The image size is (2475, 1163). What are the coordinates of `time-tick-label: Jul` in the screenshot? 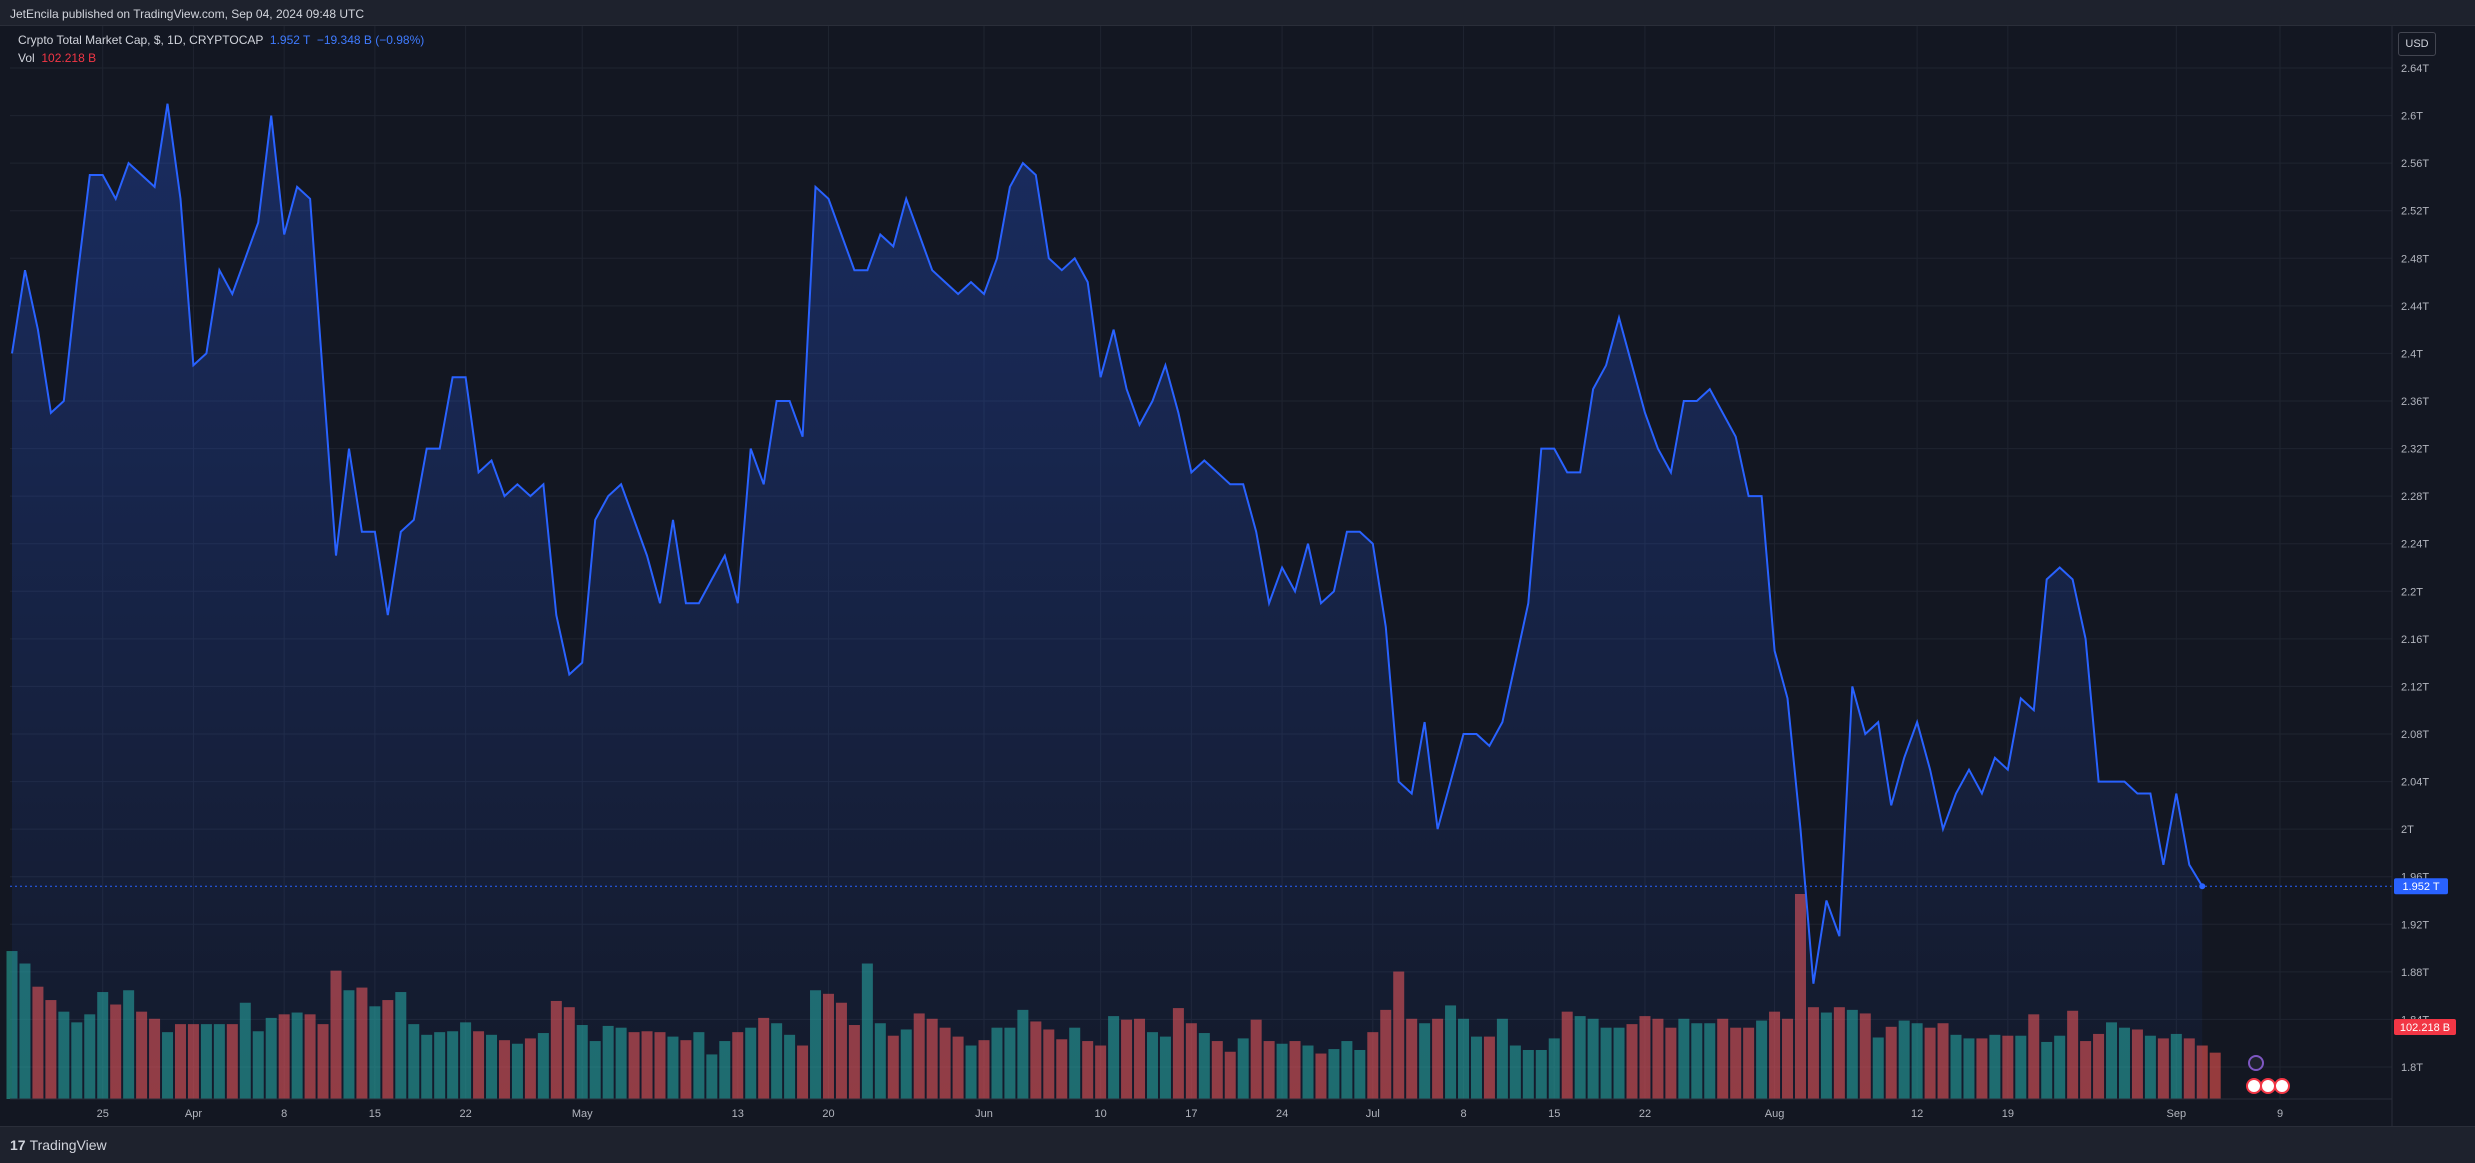 It's located at (1373, 1114).